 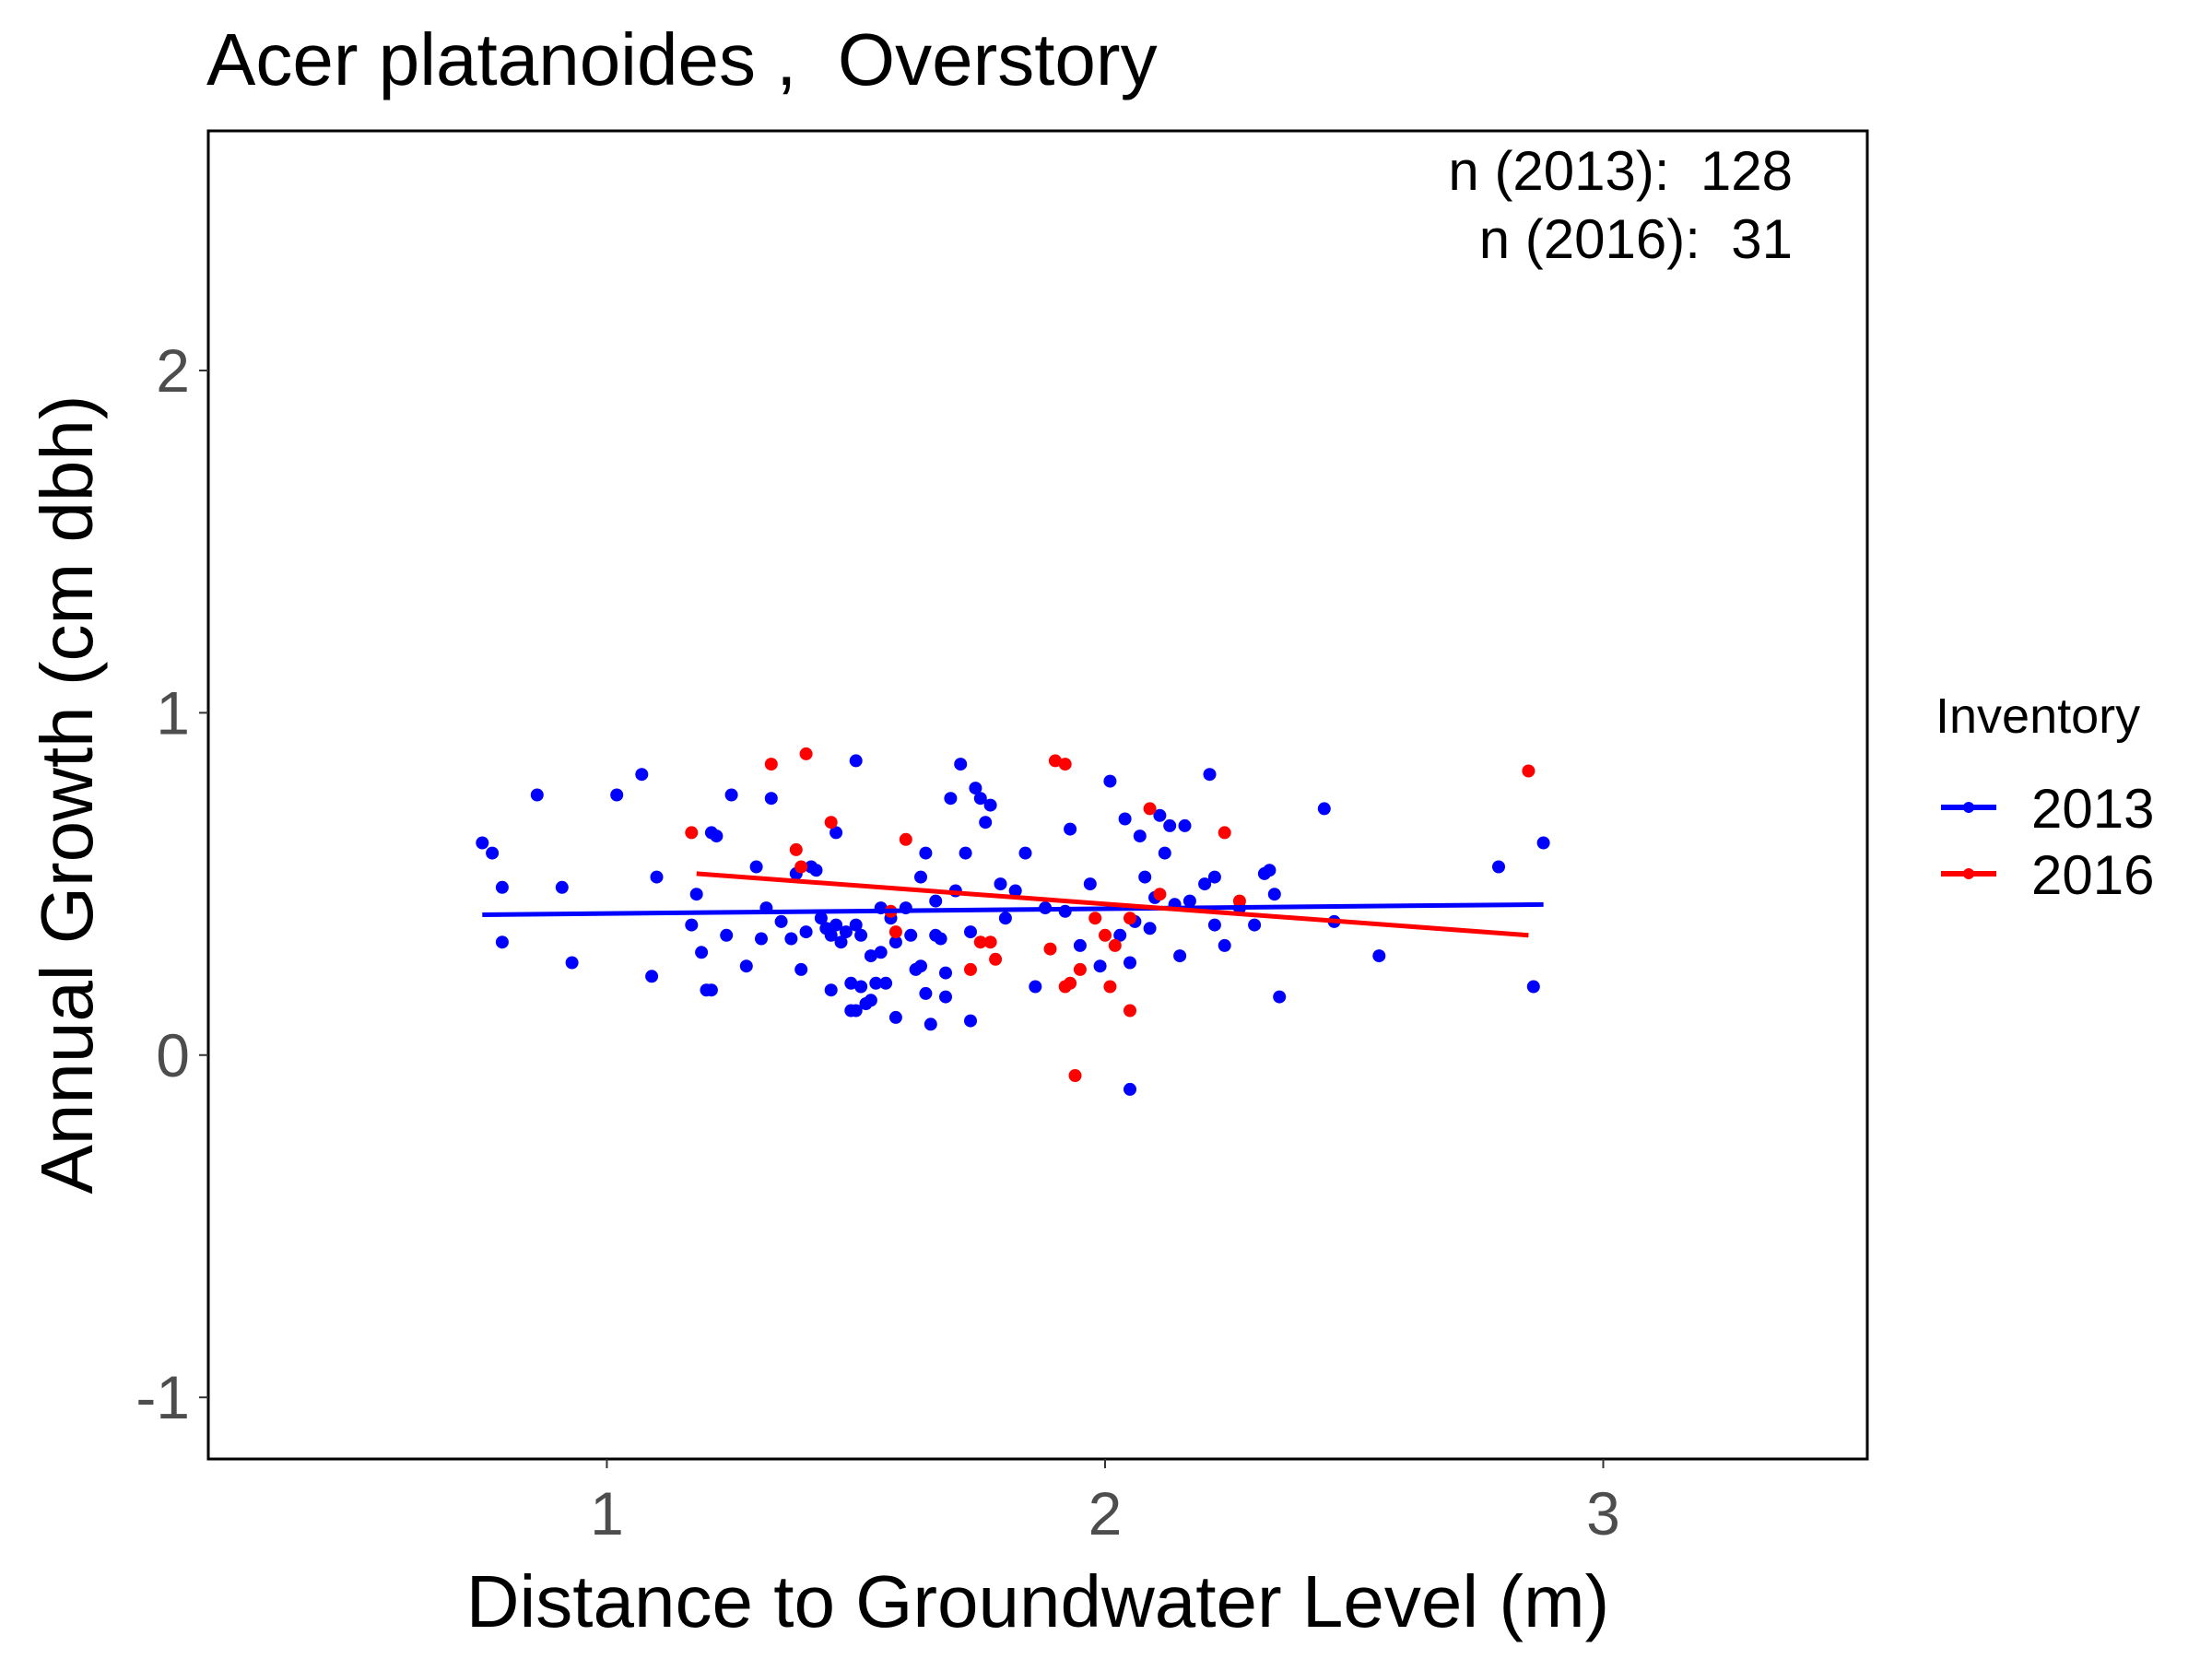 I want to click on legend-label-2013: 2013, so click(x=2092, y=809).